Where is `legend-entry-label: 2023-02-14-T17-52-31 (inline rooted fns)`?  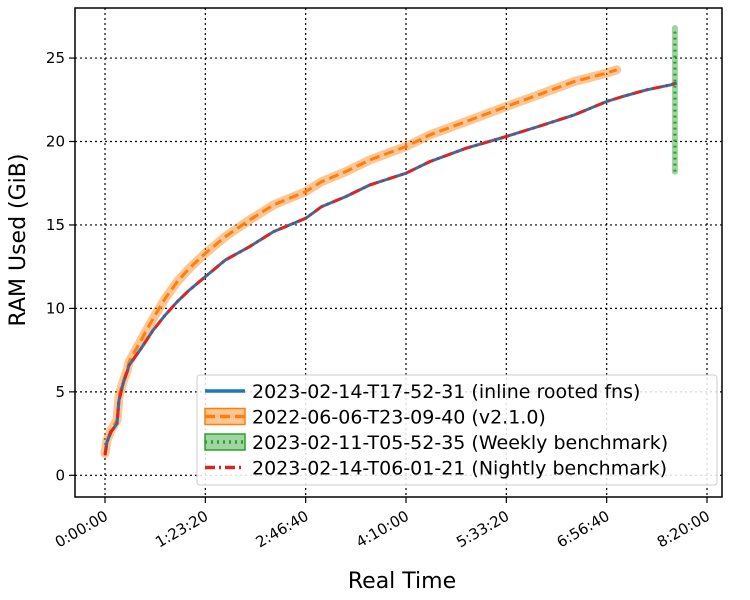 legend-entry-label: 2023-02-14-T17-52-31 (inline rooted fns) is located at coordinates (446, 392).